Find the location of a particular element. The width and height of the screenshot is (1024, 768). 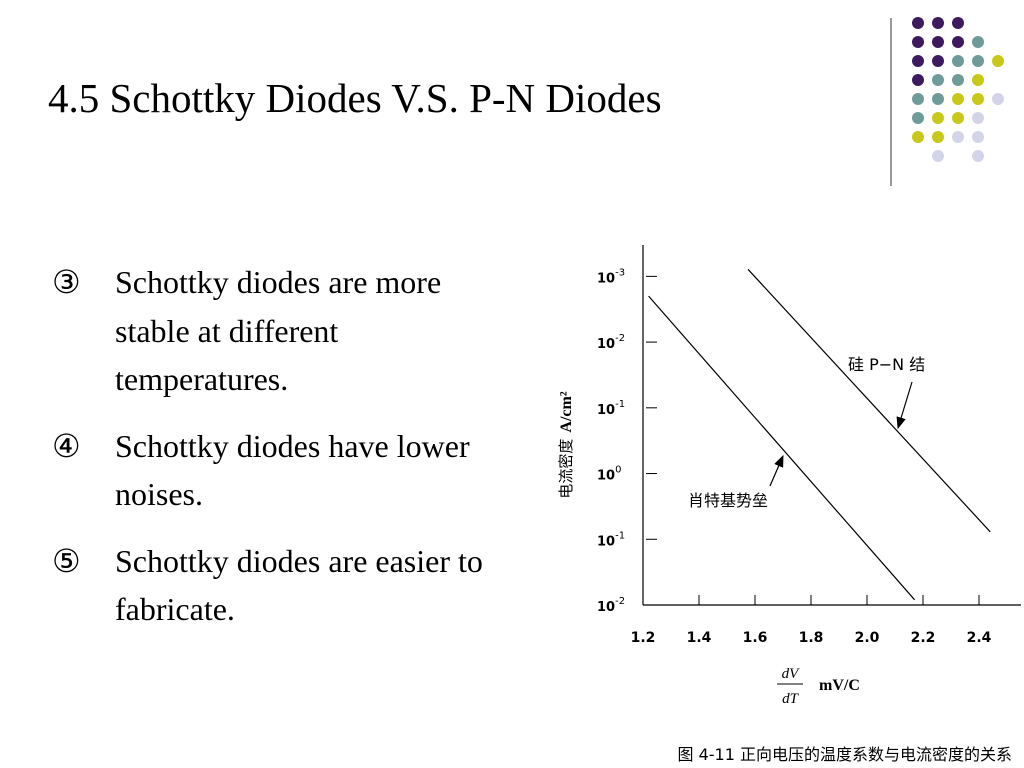

x-tick-label: 1.4 is located at coordinates (699, 638).